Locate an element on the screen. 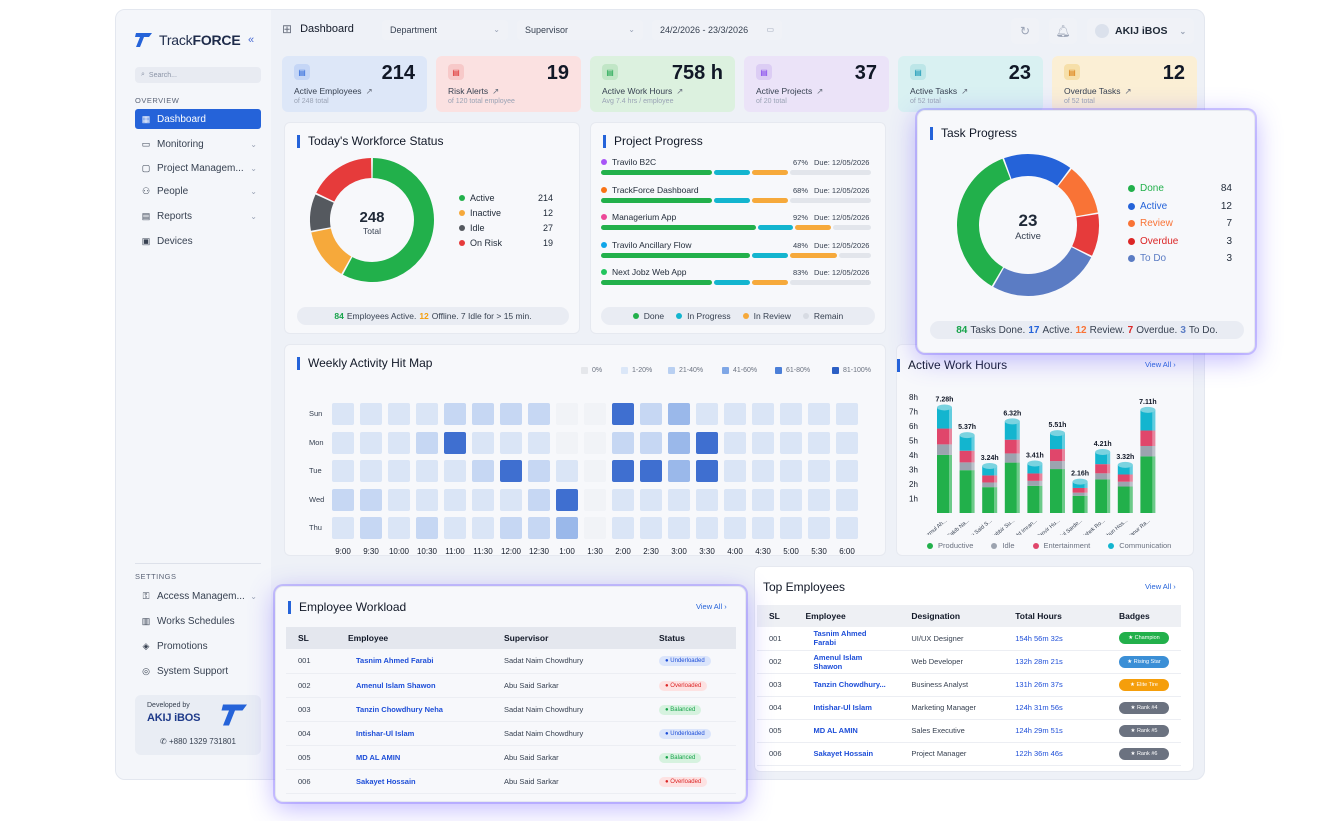 The height and width of the screenshot is (821, 1320). date-range-picker: 24/2/2026 - 23/3/2026 ▭ is located at coordinates (717, 30).